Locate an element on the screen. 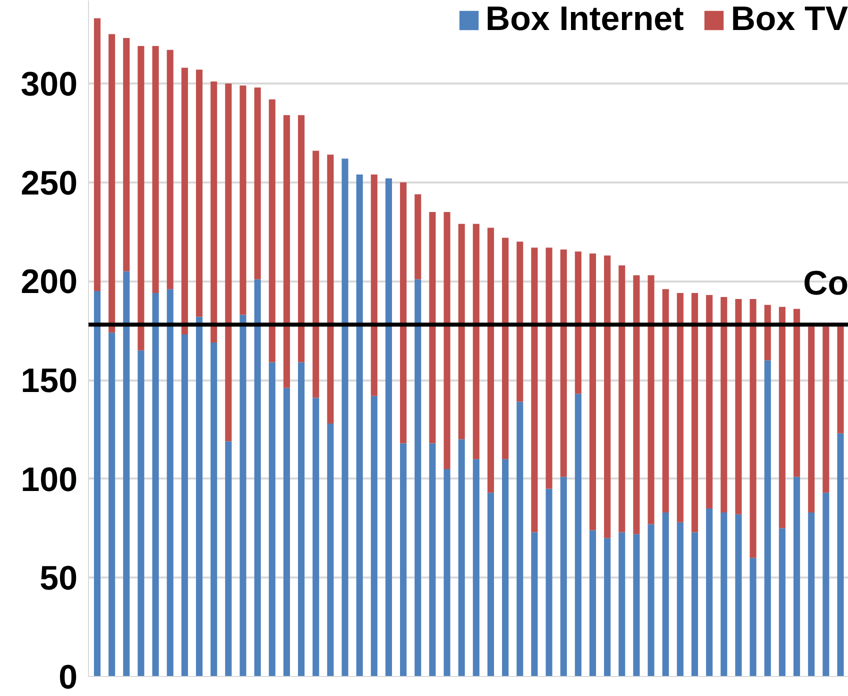 Image resolution: width=848 pixels, height=696 pixels. y-tick-label: 50 is located at coordinates (59, 579).